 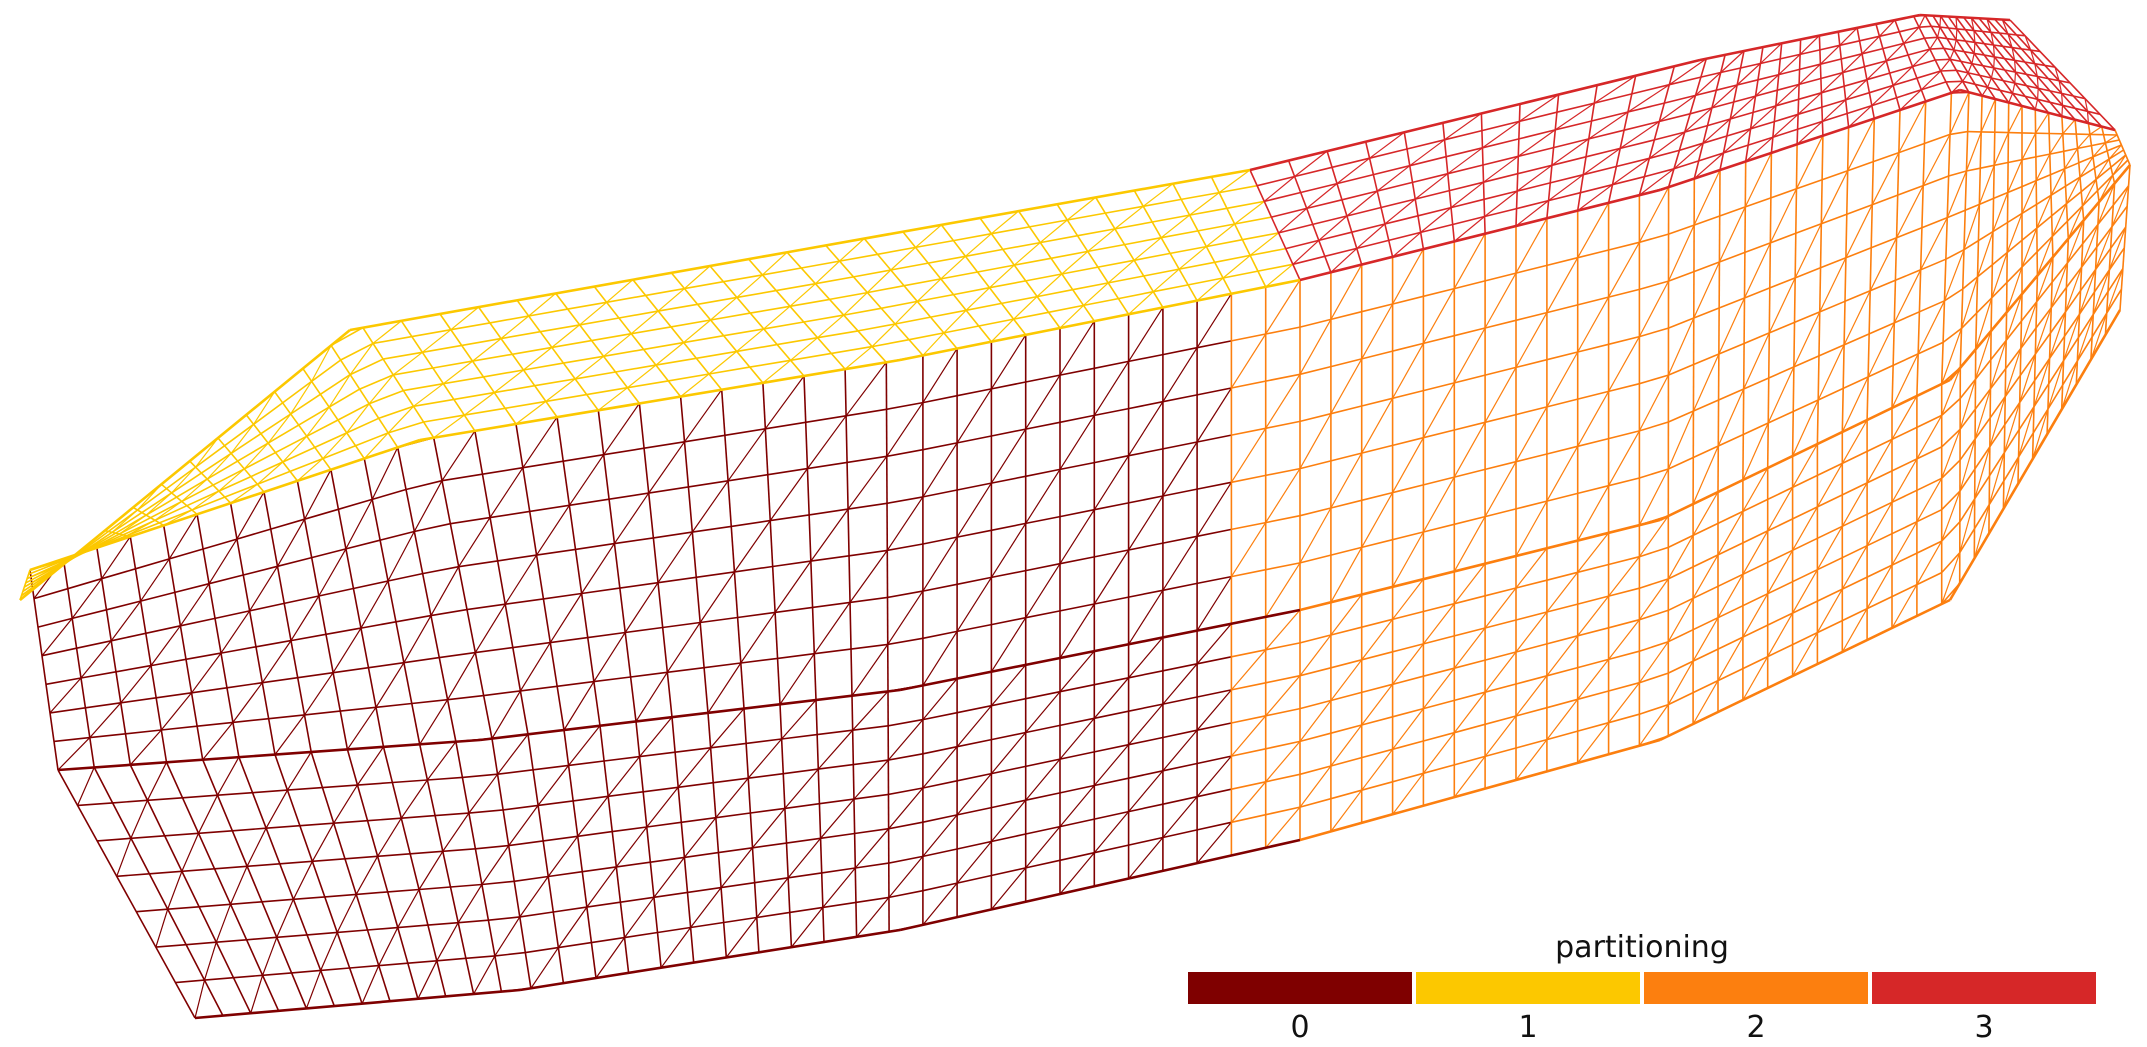 I want to click on legend-tick-1: 1, so click(x=1528, y=1027).